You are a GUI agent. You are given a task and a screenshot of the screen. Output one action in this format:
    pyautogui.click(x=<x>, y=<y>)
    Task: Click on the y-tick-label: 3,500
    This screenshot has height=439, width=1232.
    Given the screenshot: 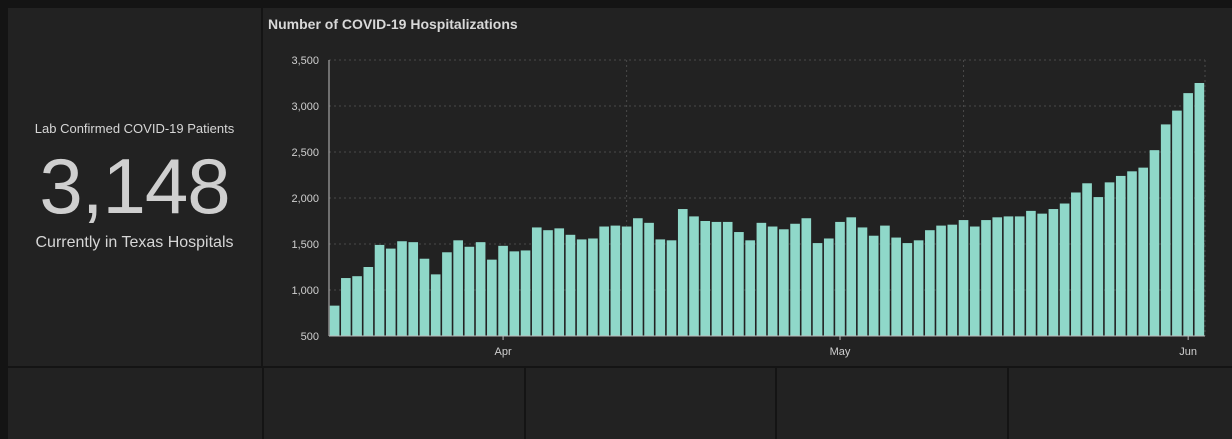 What is the action you would take?
    pyautogui.click(x=305, y=61)
    